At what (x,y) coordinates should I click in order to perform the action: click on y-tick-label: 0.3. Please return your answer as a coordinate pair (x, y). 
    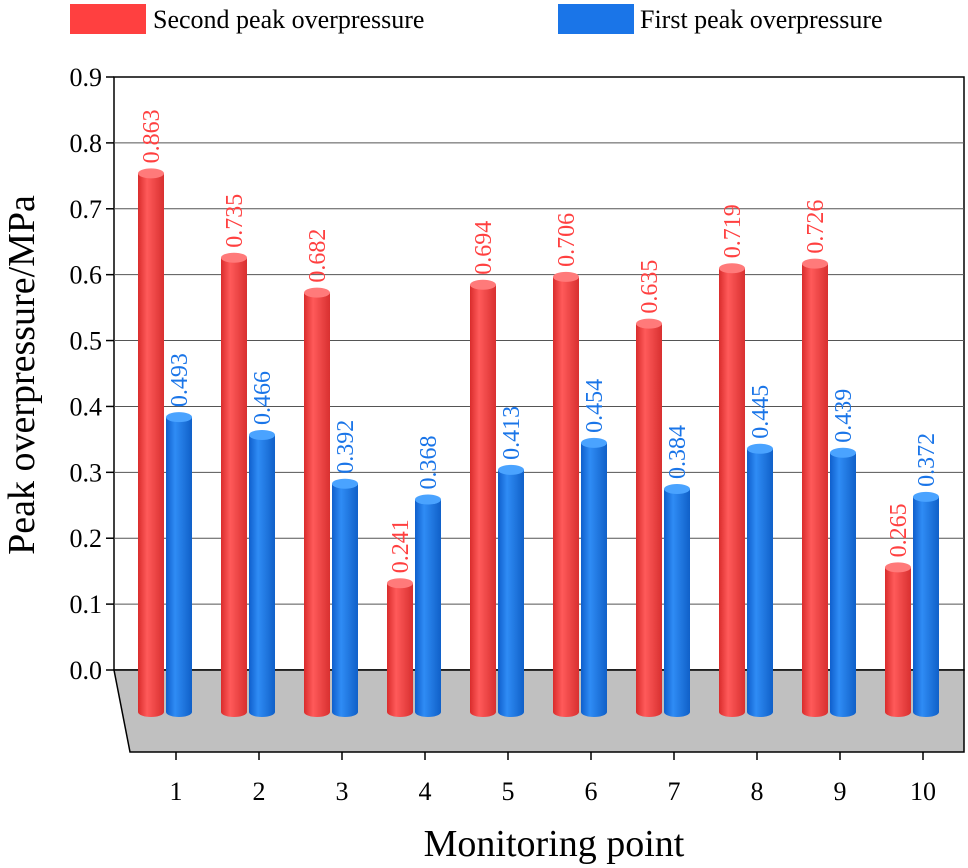
    Looking at the image, I should click on (86, 472).